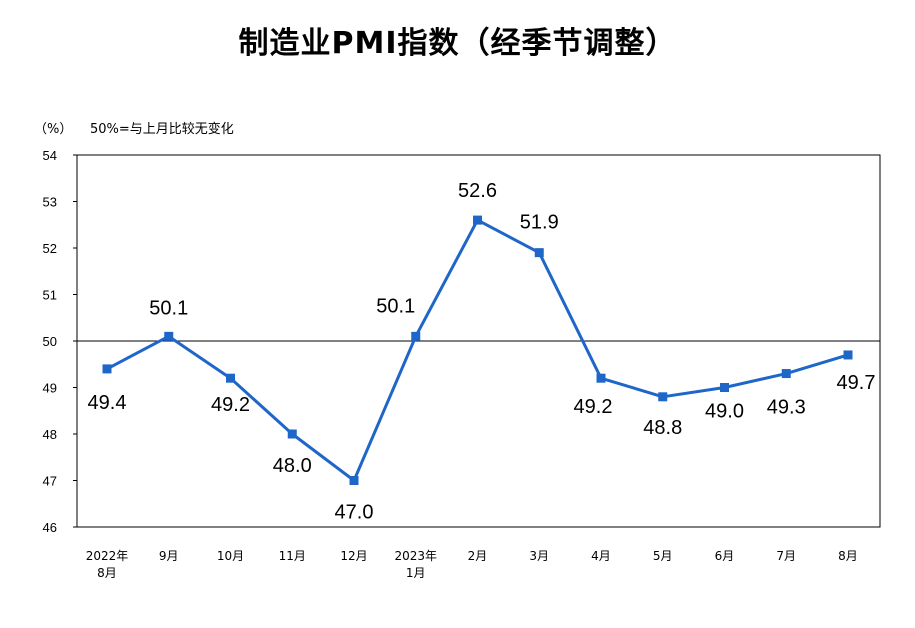 The height and width of the screenshot is (628, 915). Describe the element at coordinates (50, 388) in the screenshot. I see `y-tick-label: 49` at that location.